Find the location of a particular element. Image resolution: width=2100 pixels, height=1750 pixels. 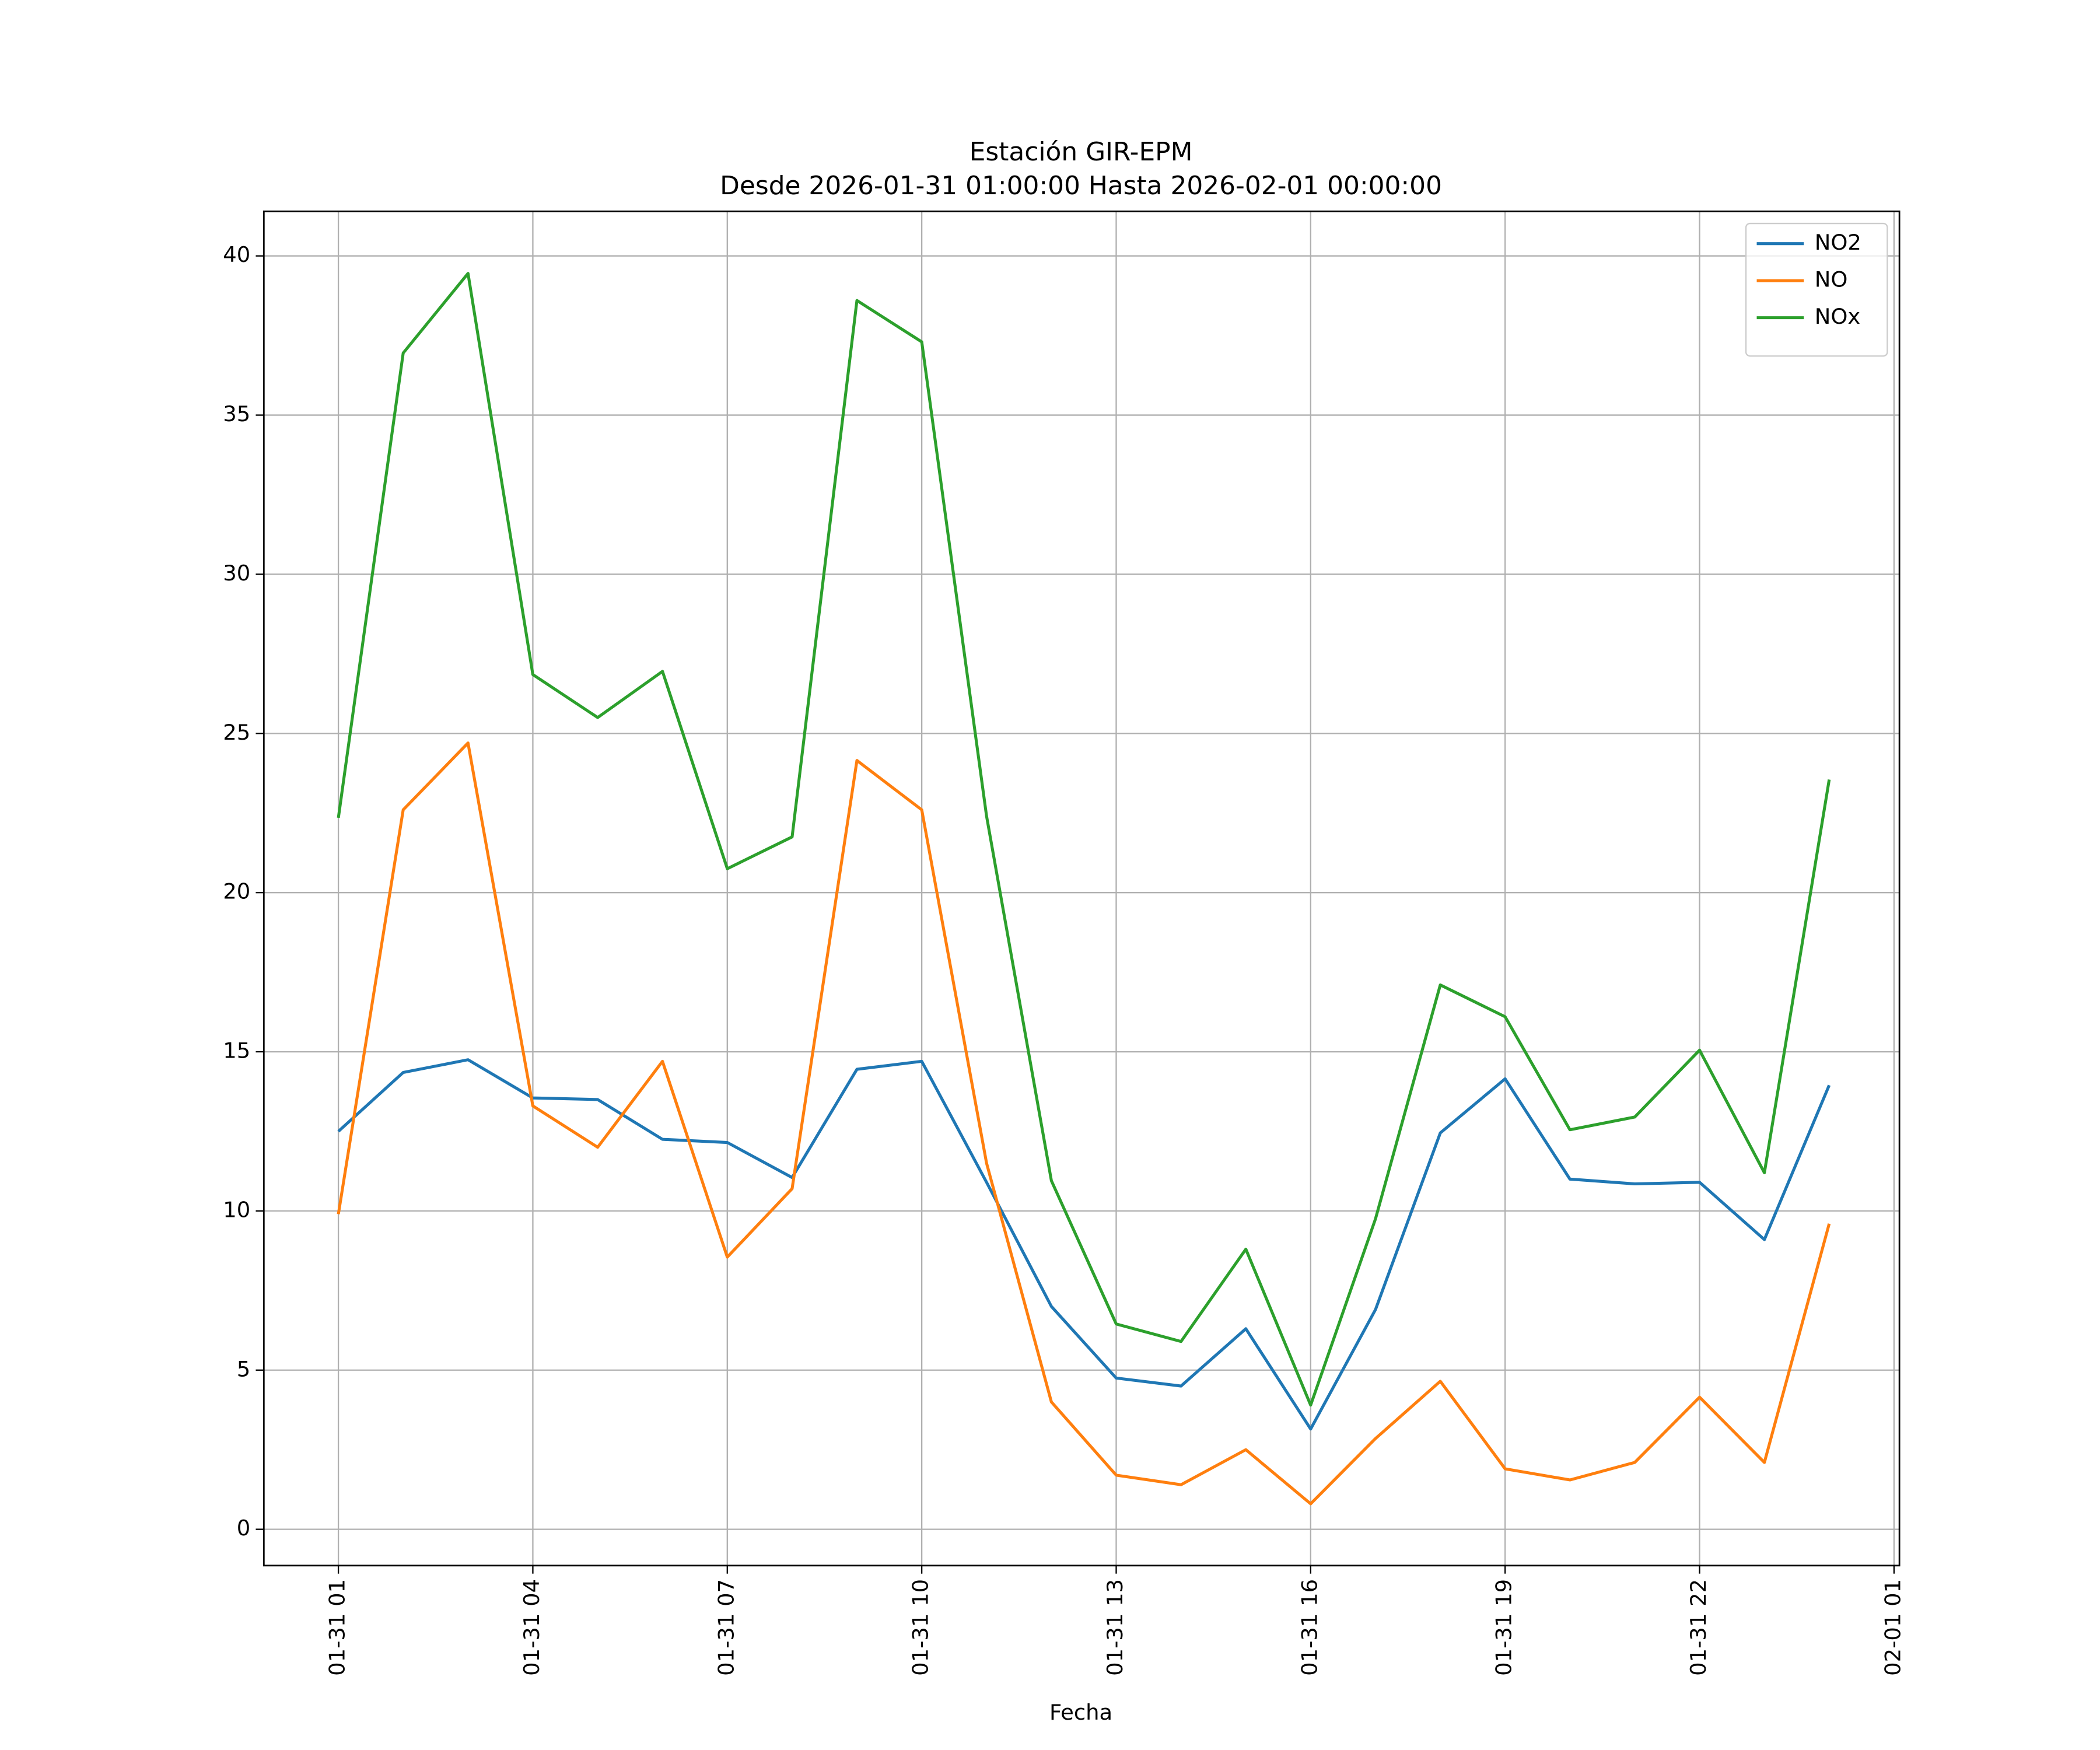

legend: NO2 NO NOx is located at coordinates (1817, 289).